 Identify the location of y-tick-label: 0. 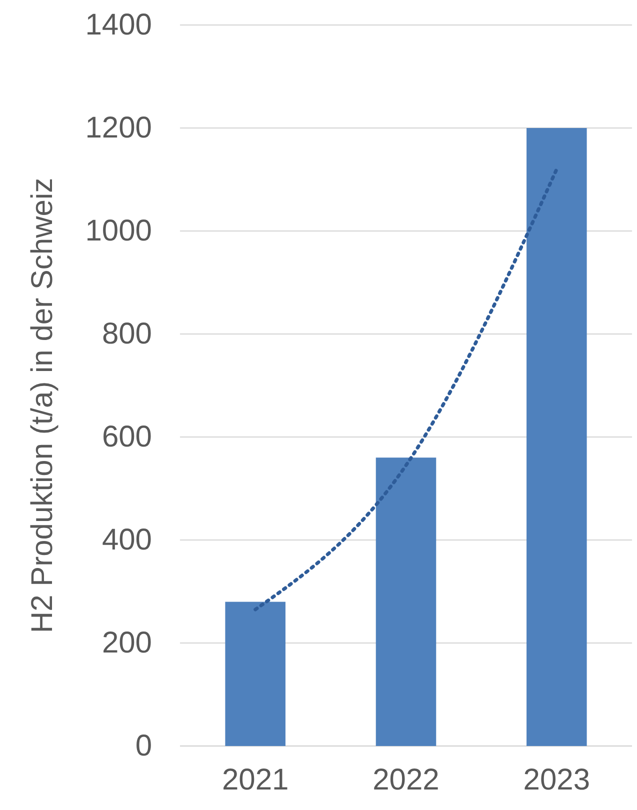
(143, 746).